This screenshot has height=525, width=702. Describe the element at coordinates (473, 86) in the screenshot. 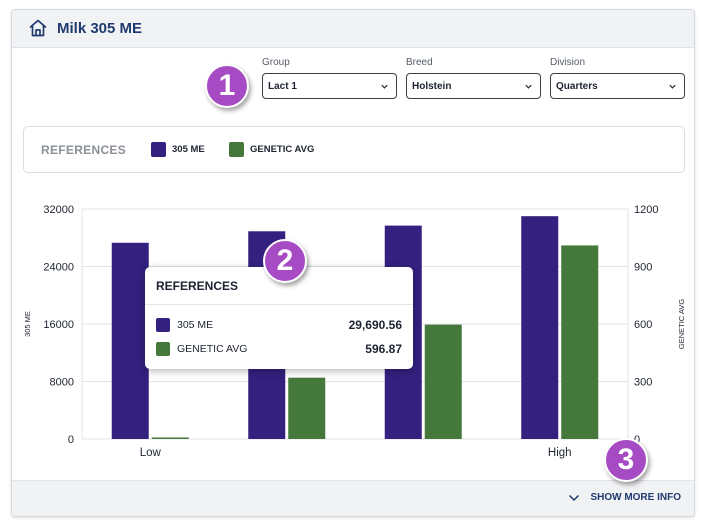

I see `breed-select: Holstein` at that location.